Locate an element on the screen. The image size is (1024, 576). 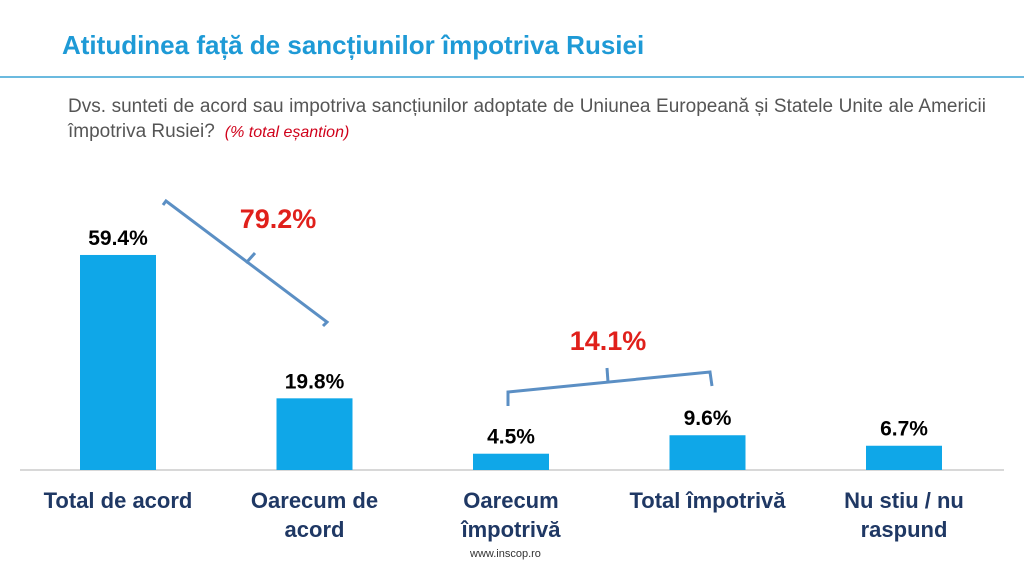
note: (% total eșantion) is located at coordinates (287, 132).